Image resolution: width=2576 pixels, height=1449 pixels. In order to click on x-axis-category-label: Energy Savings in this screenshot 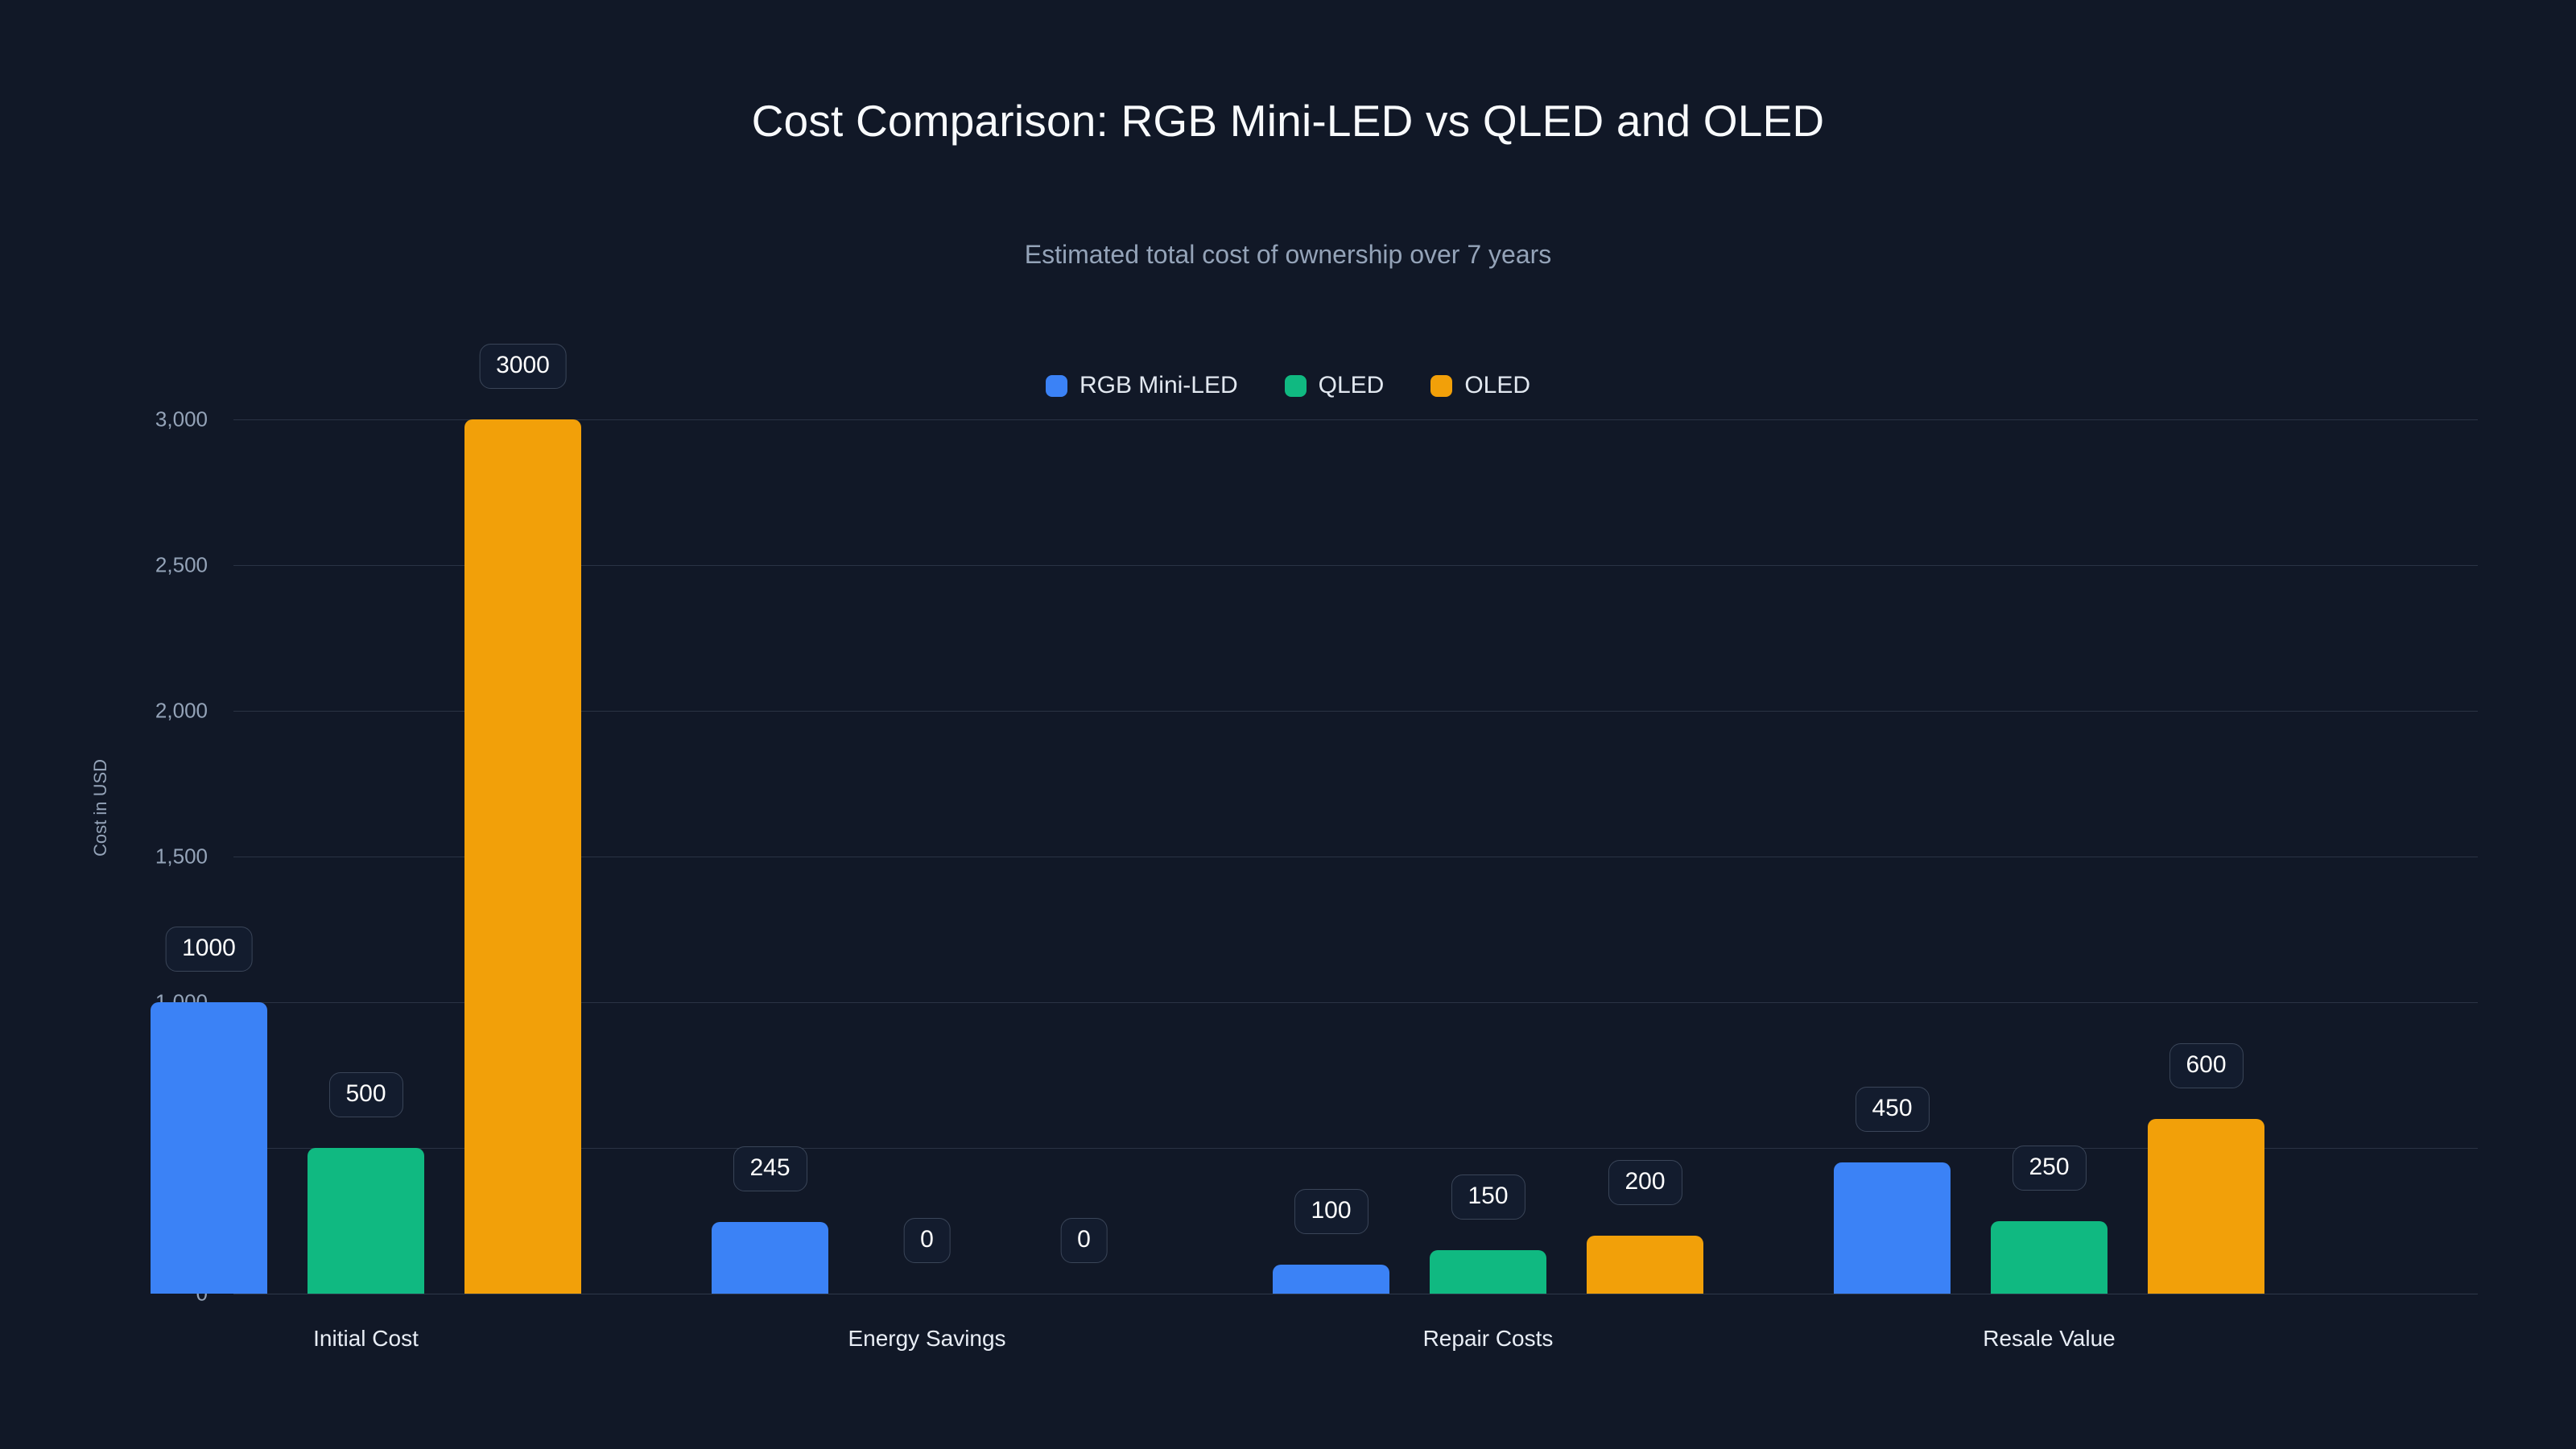, I will do `click(927, 1338)`.